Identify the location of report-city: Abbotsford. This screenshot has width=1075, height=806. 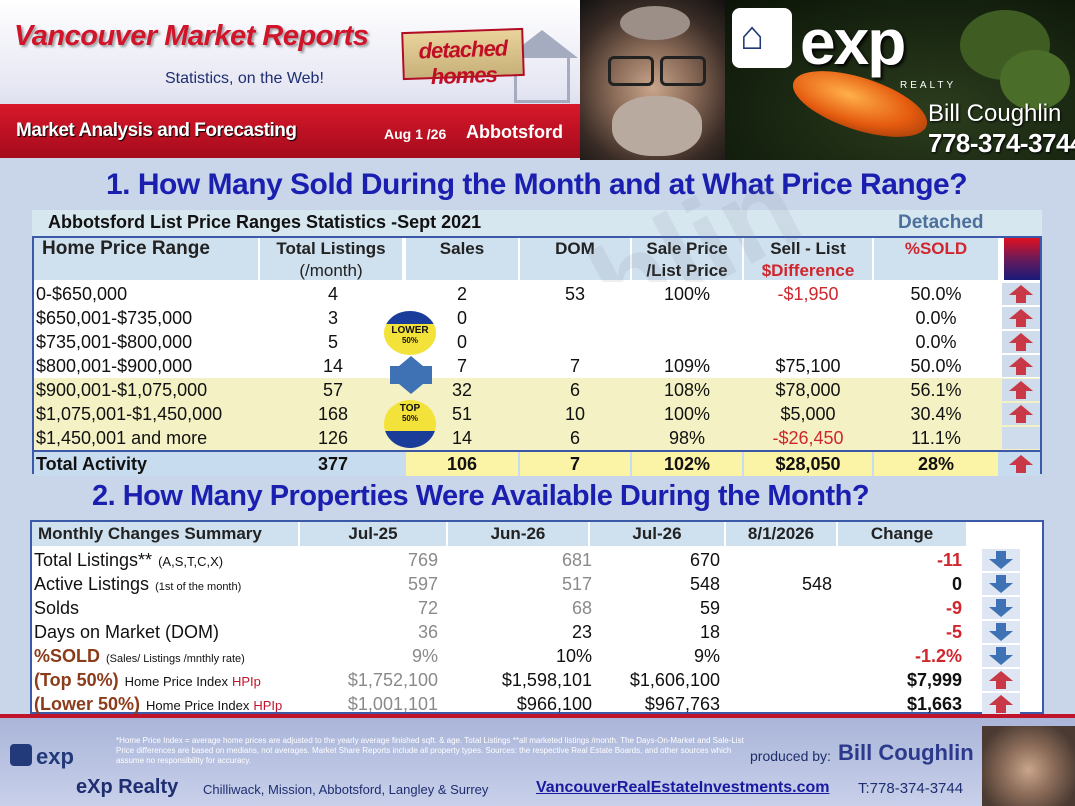
(514, 132).